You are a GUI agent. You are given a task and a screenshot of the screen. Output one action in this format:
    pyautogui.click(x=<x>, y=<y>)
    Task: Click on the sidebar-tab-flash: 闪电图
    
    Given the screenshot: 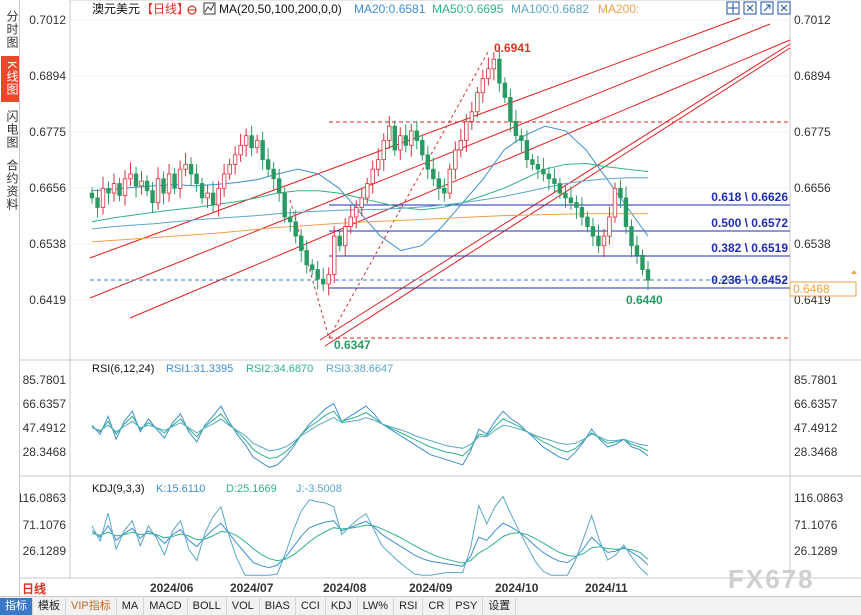 What is the action you would take?
    pyautogui.click(x=12, y=129)
    